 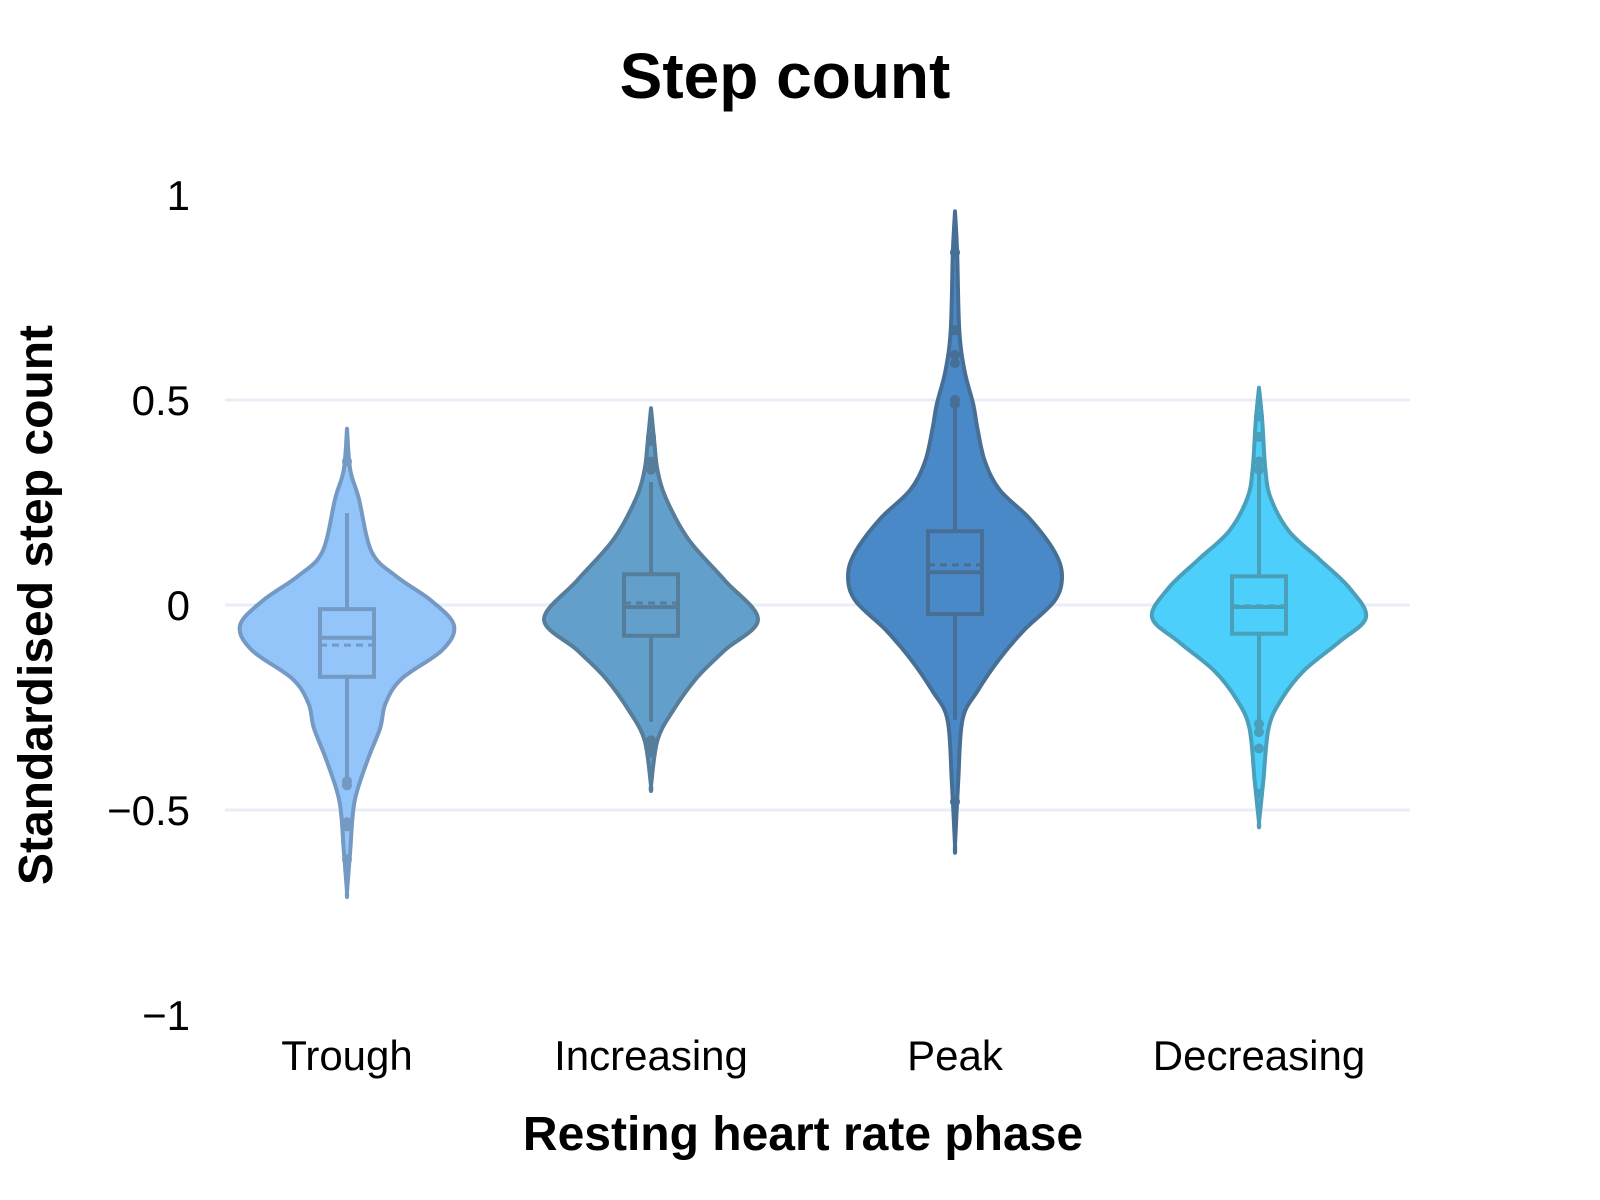 I want to click on y-tick-label: 0, so click(x=178, y=605).